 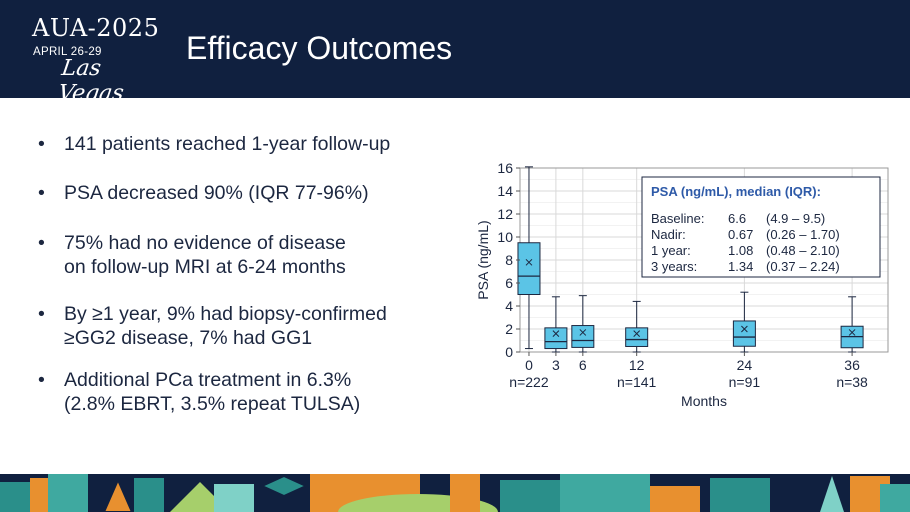 I want to click on legend-row-label: 3 years:, so click(x=674, y=266).